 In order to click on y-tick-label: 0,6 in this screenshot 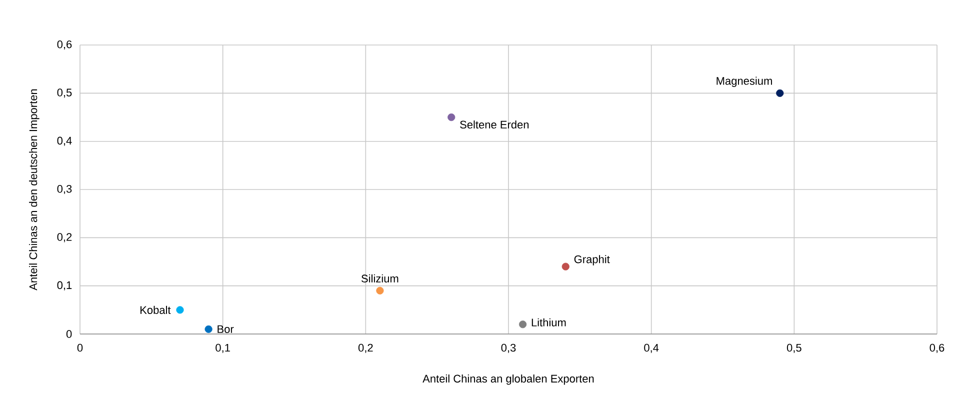, I will do `click(64, 45)`.